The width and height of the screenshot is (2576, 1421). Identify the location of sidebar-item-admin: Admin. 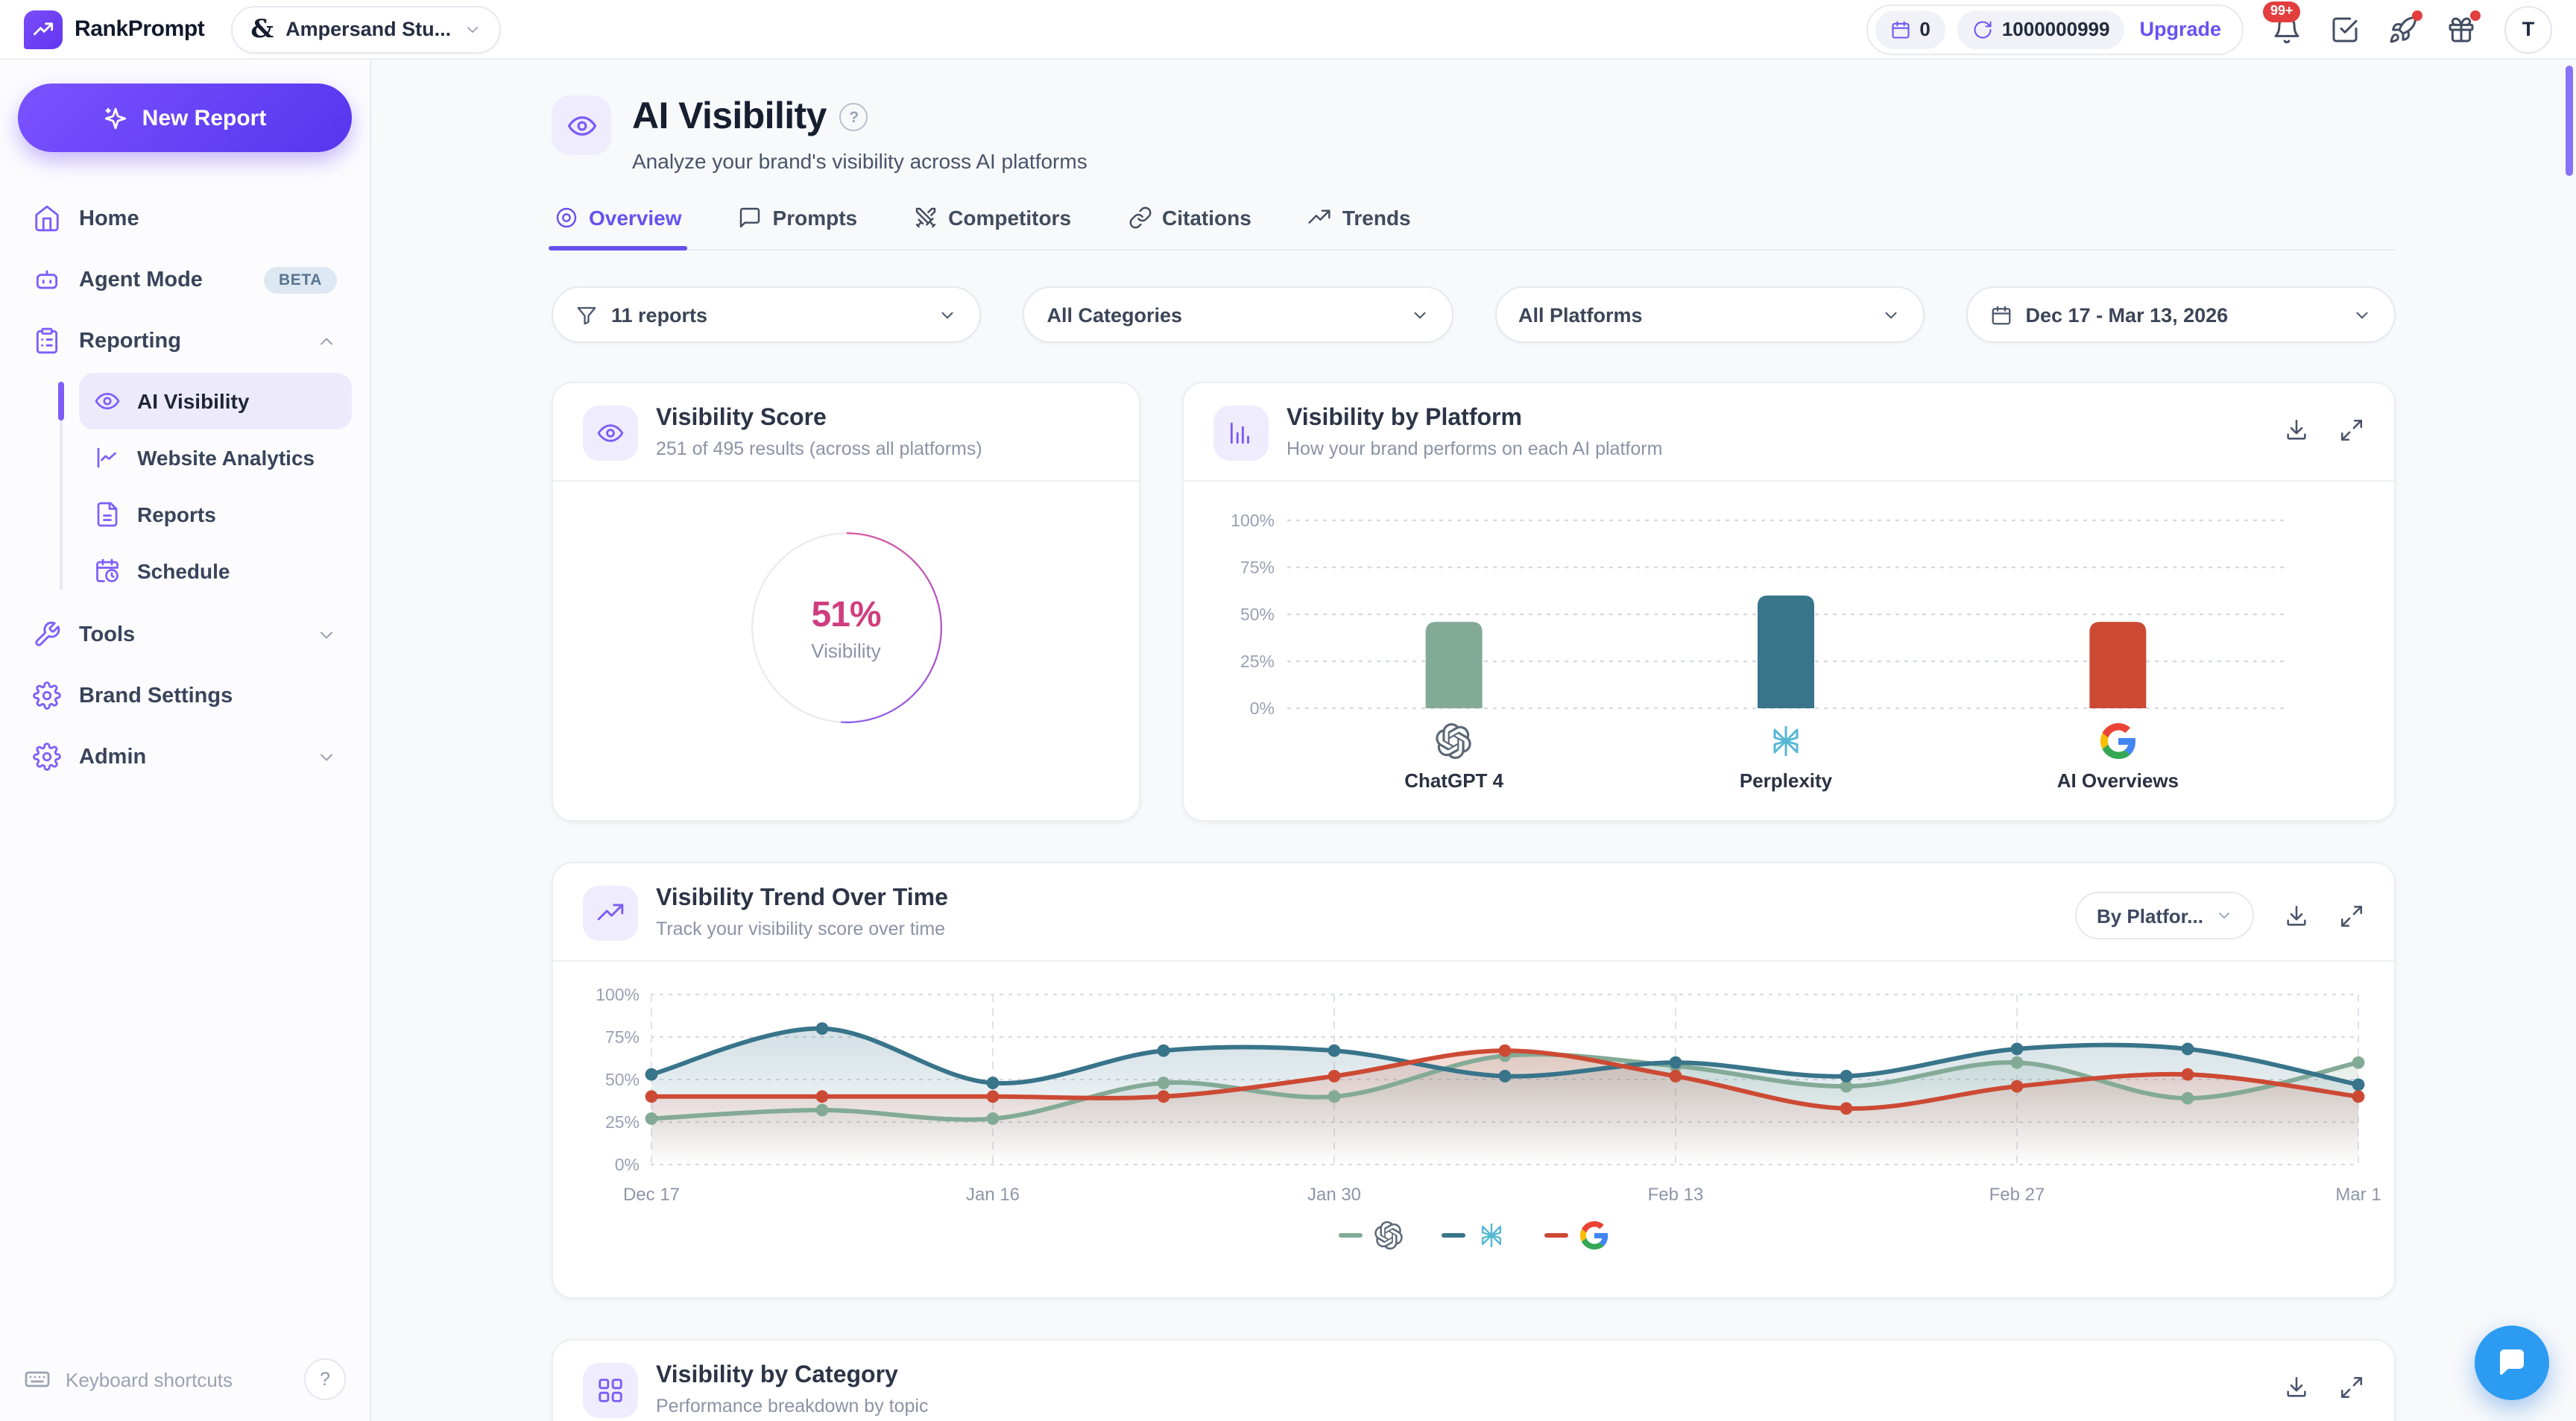
(185, 756).